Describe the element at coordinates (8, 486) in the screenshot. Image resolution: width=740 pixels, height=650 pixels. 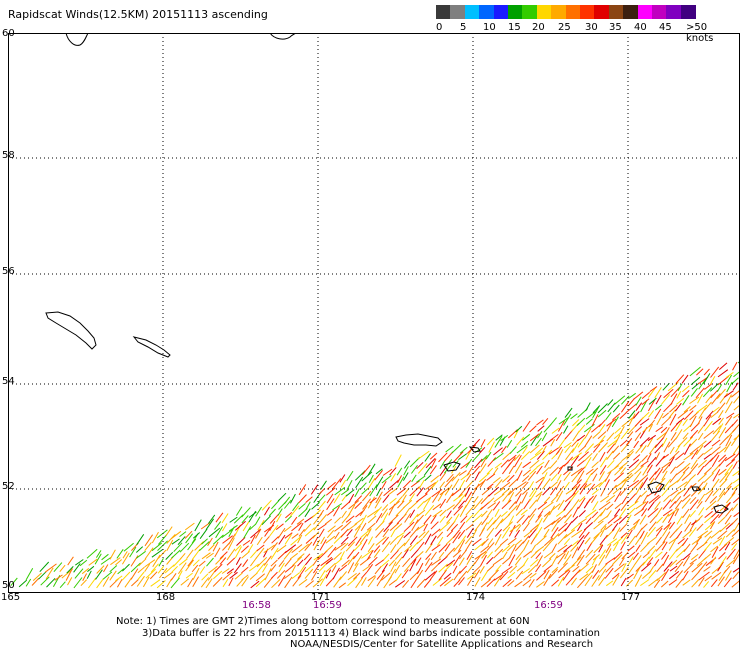
I see `lat-label-52: 52` at that location.